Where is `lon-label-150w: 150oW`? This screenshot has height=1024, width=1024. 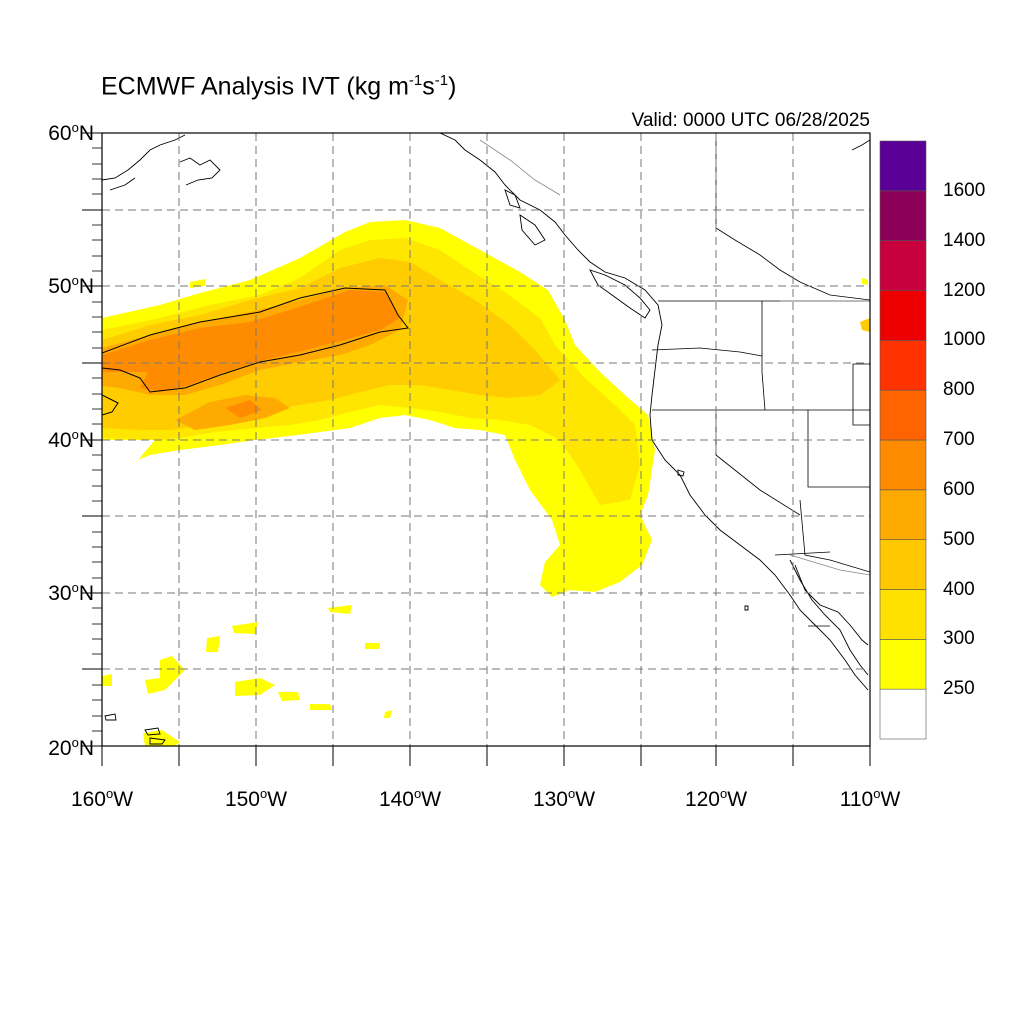 lon-label-150w: 150oW is located at coordinates (256, 798).